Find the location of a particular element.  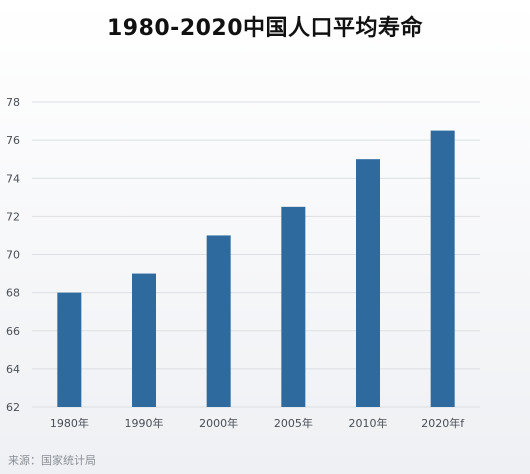

y-tick-label: 72 is located at coordinates (13, 216).